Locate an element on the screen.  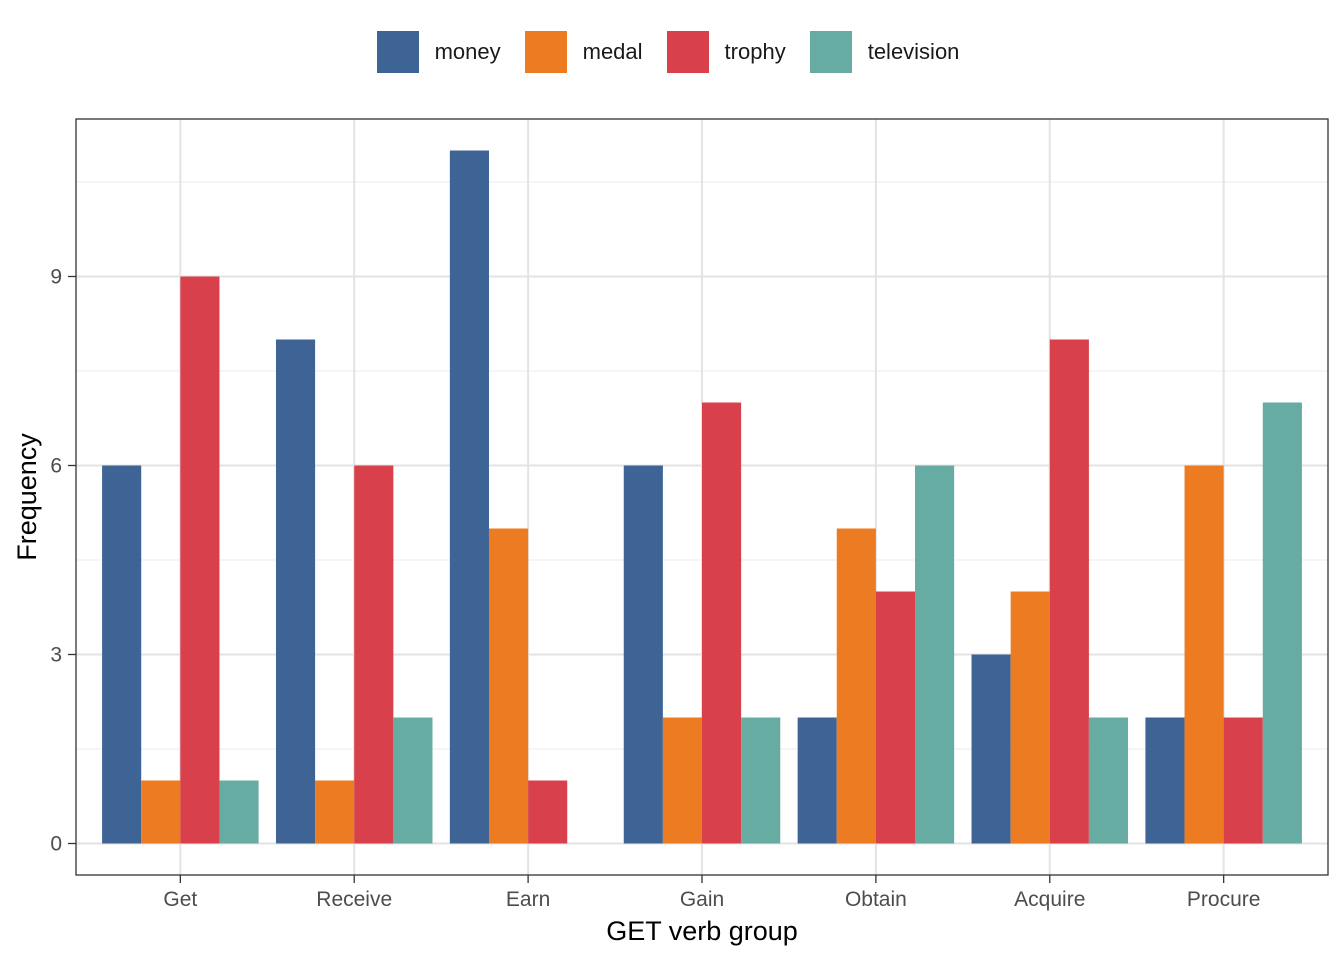
bar-television-gain is located at coordinates (761, 780).